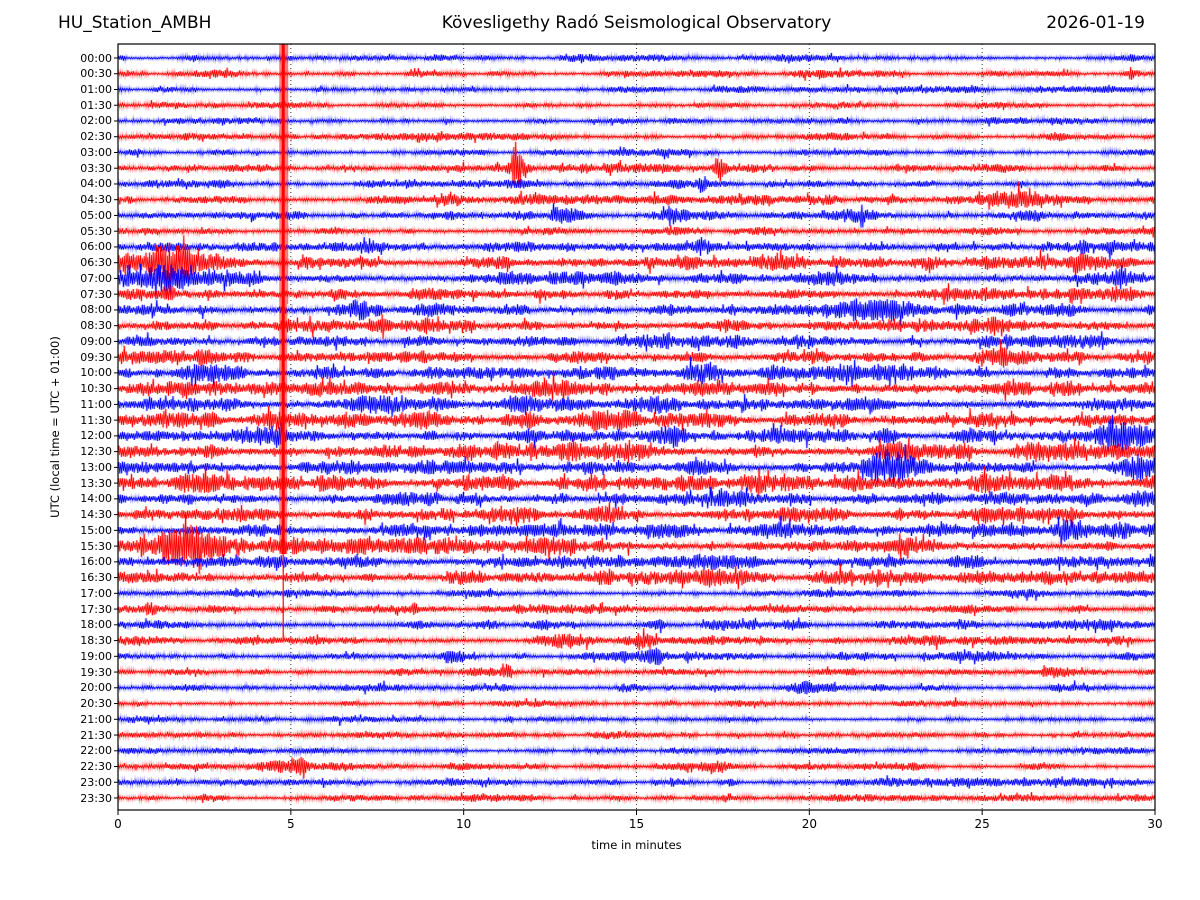  Describe the element at coordinates (636, 281) in the screenshot. I see `trace-row-07:00` at that location.